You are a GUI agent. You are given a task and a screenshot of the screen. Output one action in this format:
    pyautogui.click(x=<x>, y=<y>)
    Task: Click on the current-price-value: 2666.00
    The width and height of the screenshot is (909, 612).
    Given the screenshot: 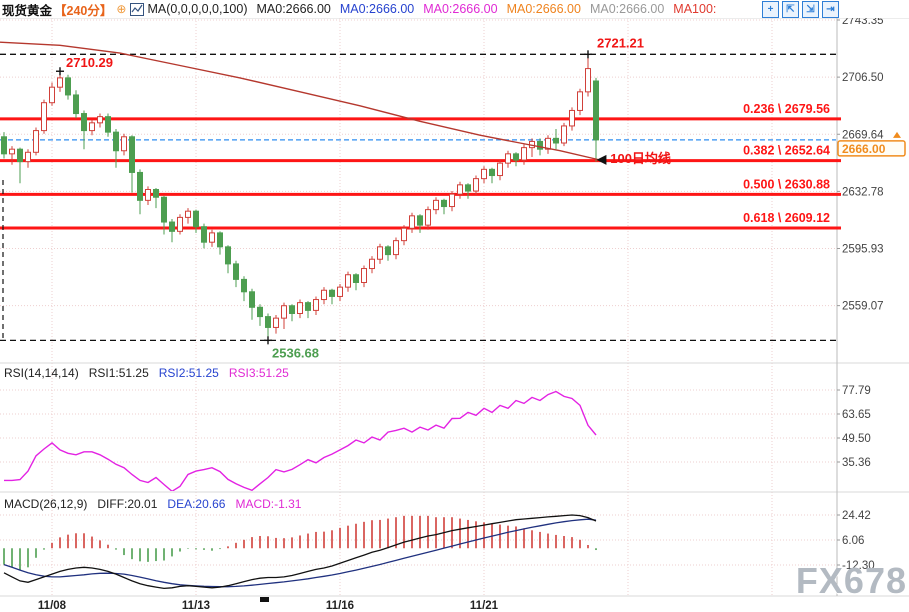 What is the action you would take?
    pyautogui.click(x=864, y=149)
    